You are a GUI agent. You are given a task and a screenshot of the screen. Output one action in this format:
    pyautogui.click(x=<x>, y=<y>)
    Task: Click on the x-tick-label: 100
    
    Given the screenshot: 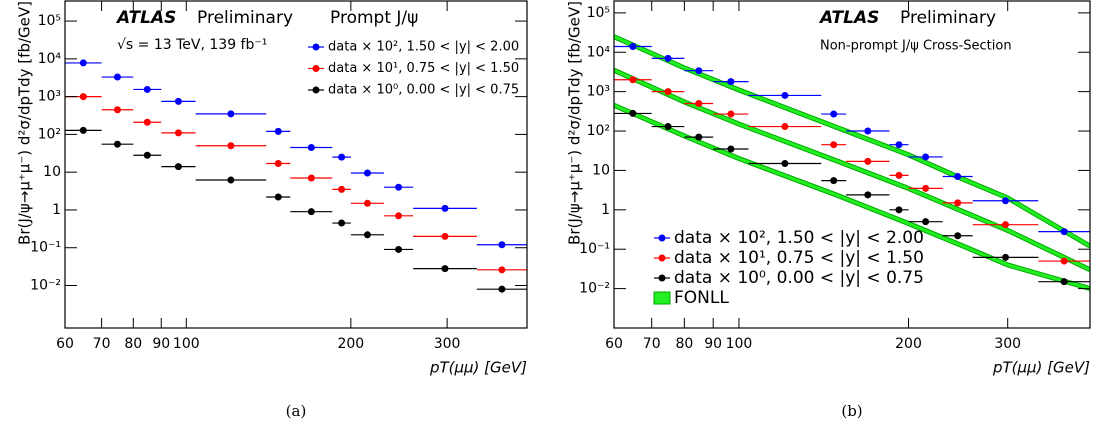 What is the action you would take?
    pyautogui.click(x=739, y=344)
    